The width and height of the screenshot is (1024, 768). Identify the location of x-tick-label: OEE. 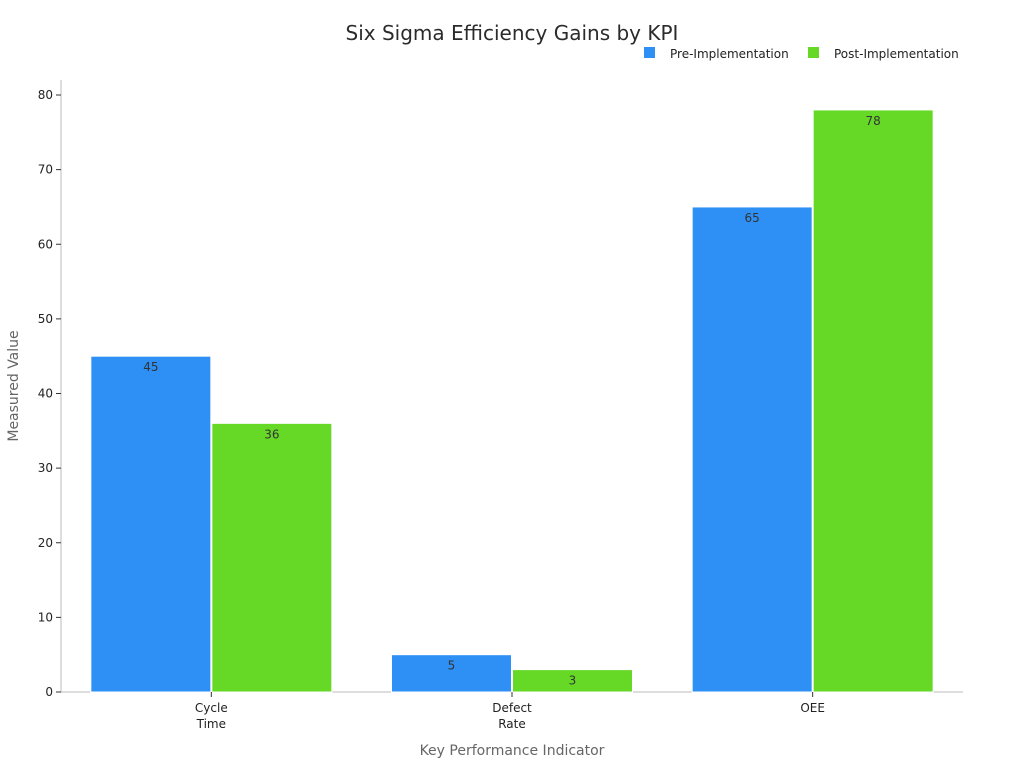
(812, 708).